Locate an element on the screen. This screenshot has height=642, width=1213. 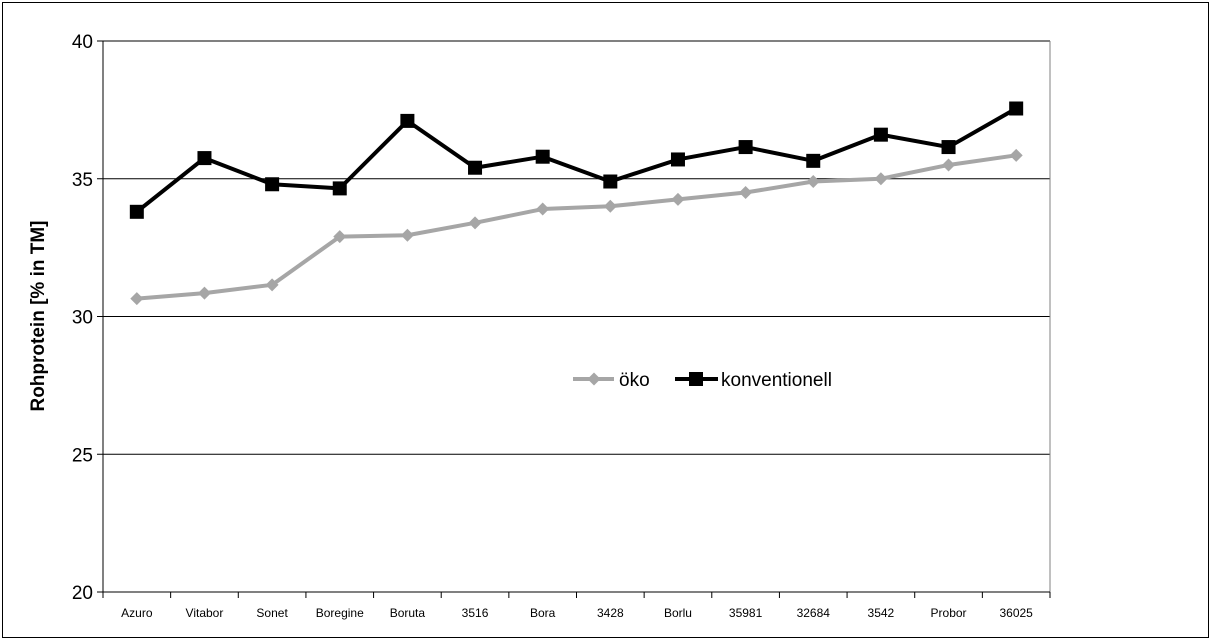
x-tick-label: 3516 is located at coordinates (475, 613).